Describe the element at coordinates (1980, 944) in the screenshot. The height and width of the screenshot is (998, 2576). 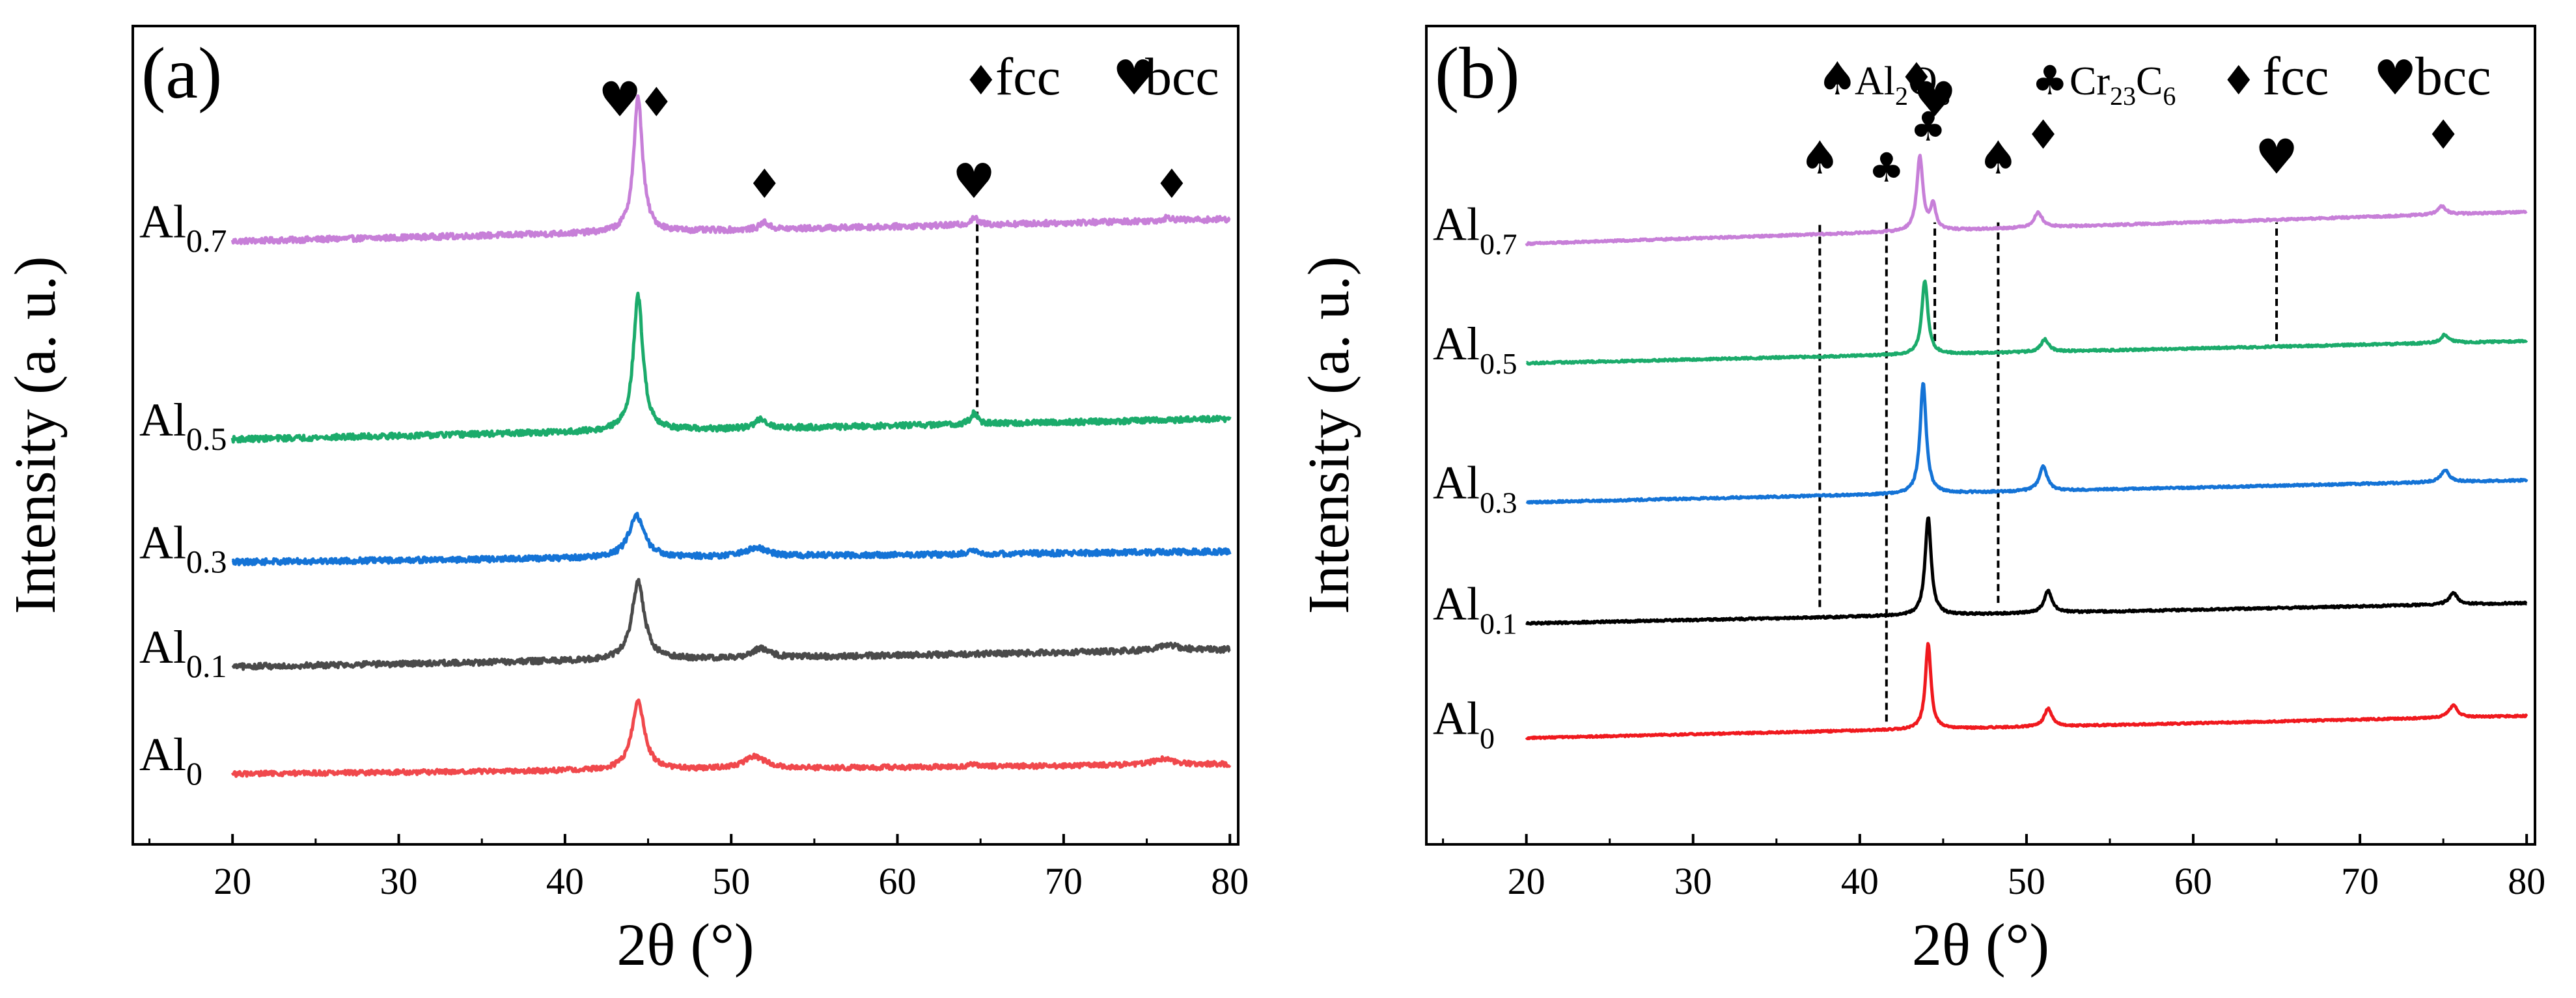
I see `x-axis-label-b: 2θ (°)` at that location.